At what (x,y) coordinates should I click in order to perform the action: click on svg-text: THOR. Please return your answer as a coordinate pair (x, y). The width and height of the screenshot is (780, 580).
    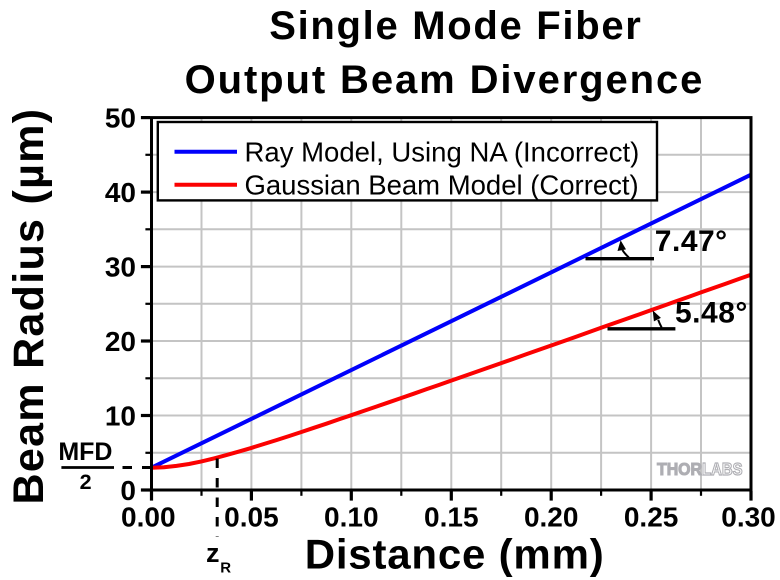
    Looking at the image, I should click on (679, 469).